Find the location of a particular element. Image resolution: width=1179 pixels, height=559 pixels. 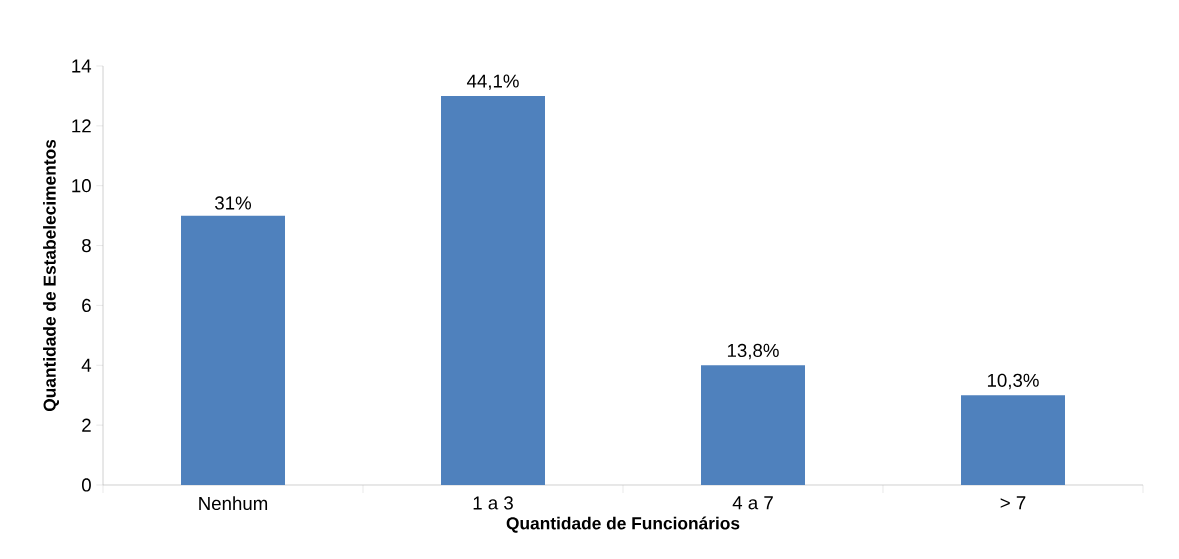

y-tick-label: 4 is located at coordinates (86, 365).